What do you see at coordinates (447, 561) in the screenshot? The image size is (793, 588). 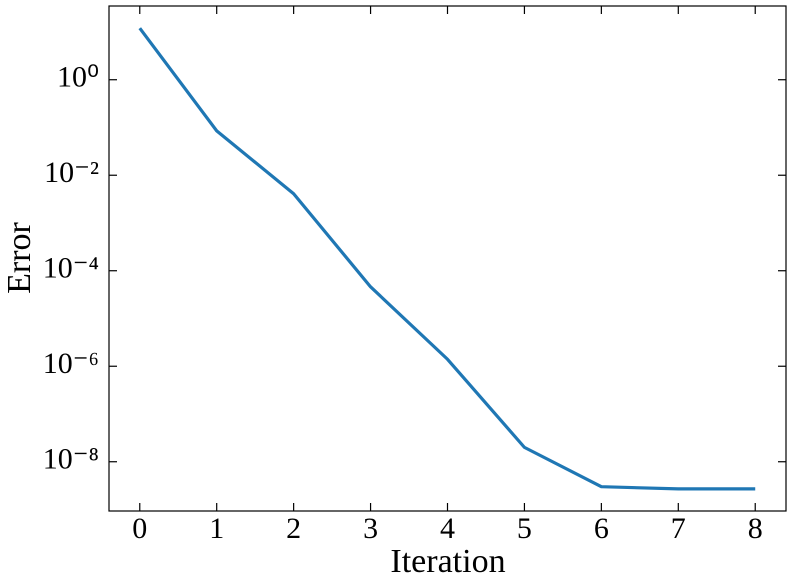 I see `x-axis-label: Iteration` at bounding box center [447, 561].